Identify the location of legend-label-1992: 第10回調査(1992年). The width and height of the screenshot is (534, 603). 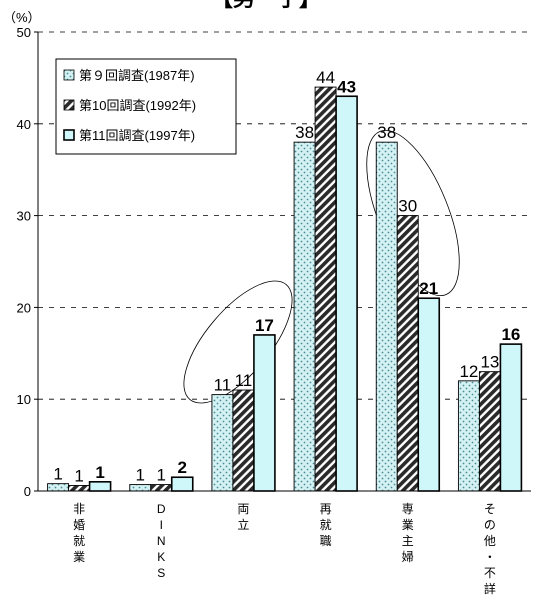
(137, 105).